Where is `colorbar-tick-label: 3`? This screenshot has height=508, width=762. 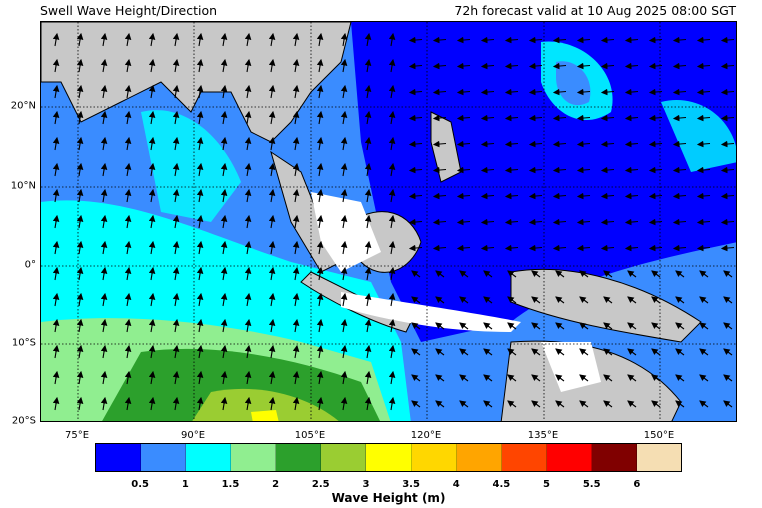 colorbar-tick-label: 3 is located at coordinates (366, 484).